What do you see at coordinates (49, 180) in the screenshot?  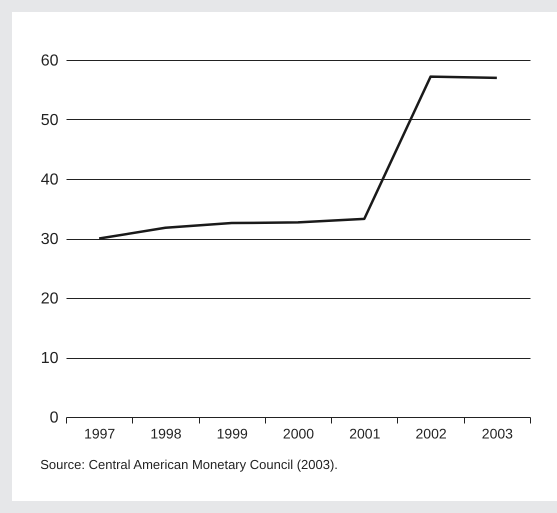 I see `y-tick-label: 40` at bounding box center [49, 180].